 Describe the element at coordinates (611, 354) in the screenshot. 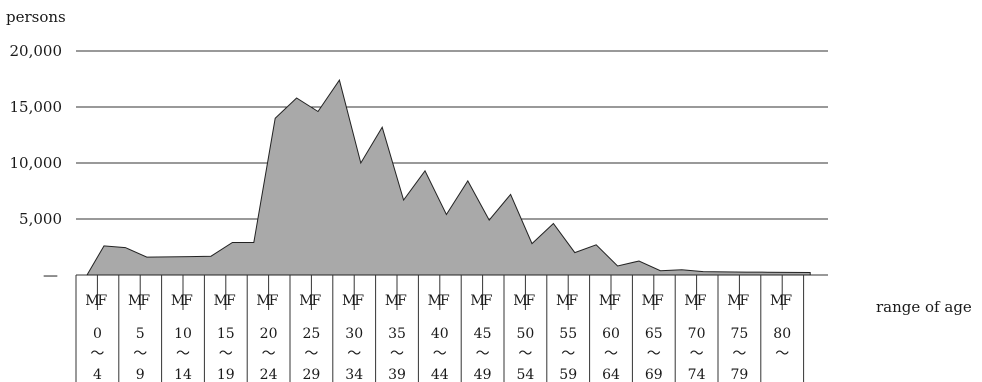

I see `age-tilde-12: 〜` at that location.